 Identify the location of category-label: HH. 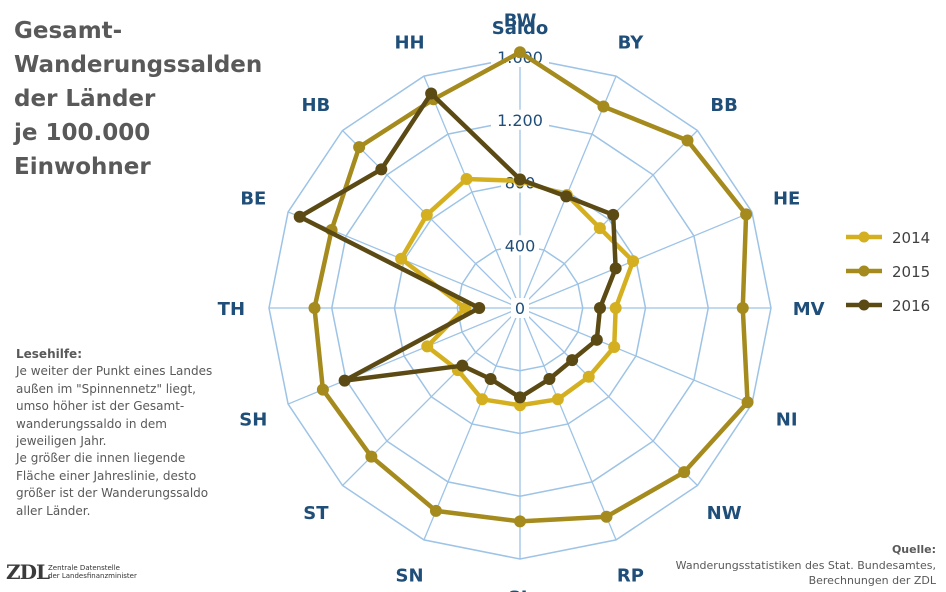
(409, 42).